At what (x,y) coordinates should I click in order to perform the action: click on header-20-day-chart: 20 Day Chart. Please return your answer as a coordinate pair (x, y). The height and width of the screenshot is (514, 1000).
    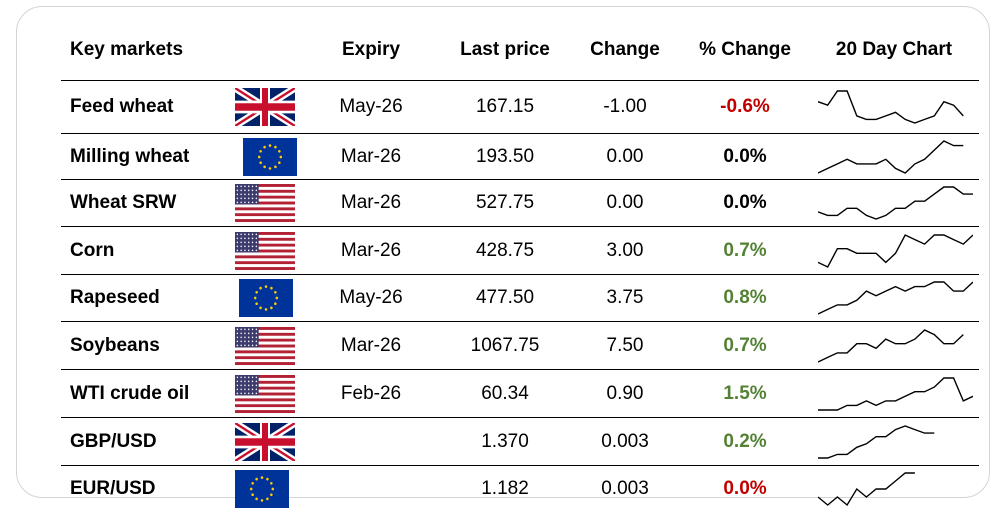
    Looking at the image, I should click on (894, 49).